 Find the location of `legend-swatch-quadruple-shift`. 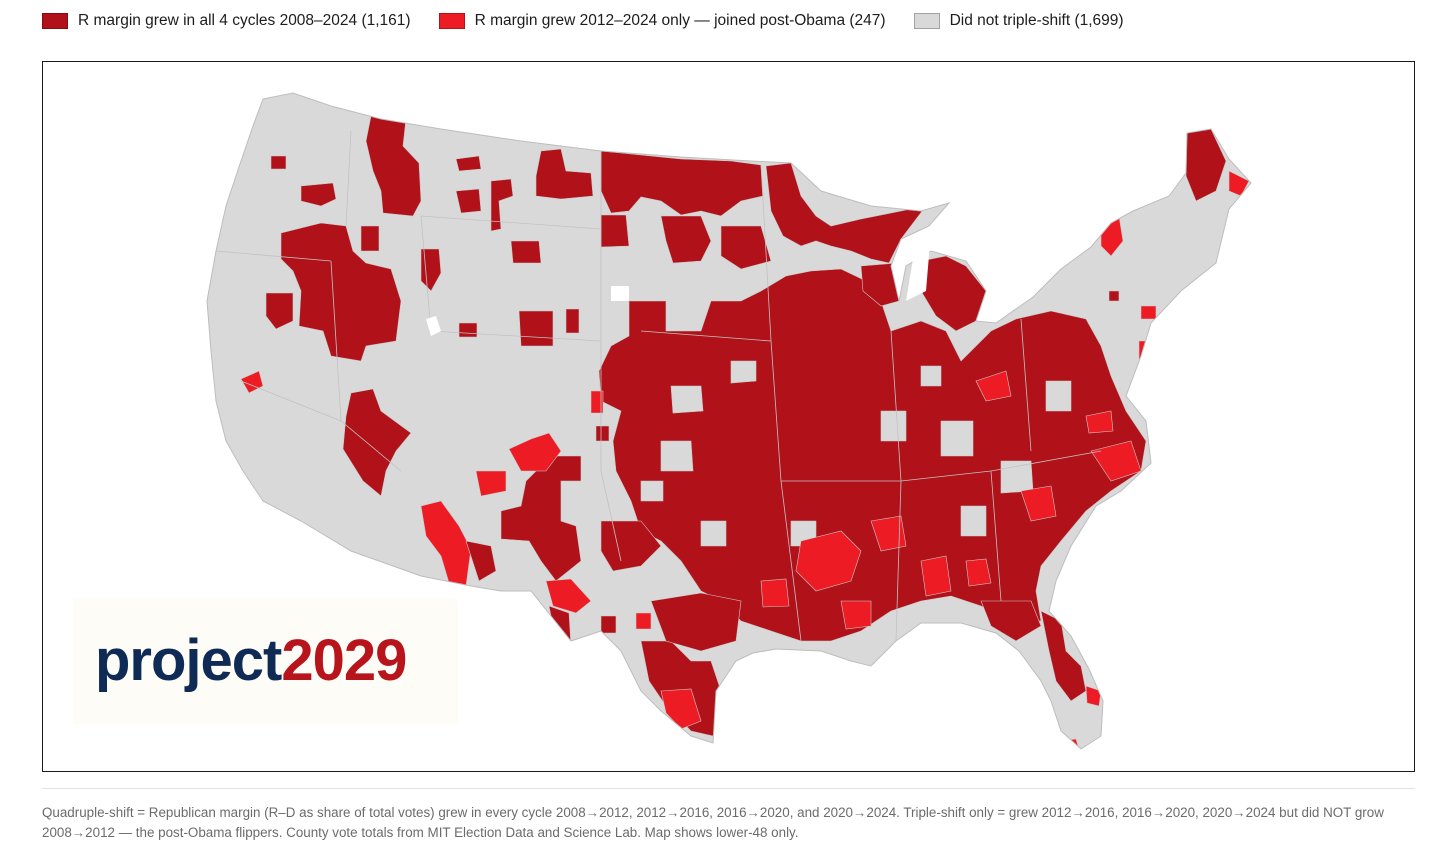

legend-swatch-quadruple-shift is located at coordinates (55, 21).